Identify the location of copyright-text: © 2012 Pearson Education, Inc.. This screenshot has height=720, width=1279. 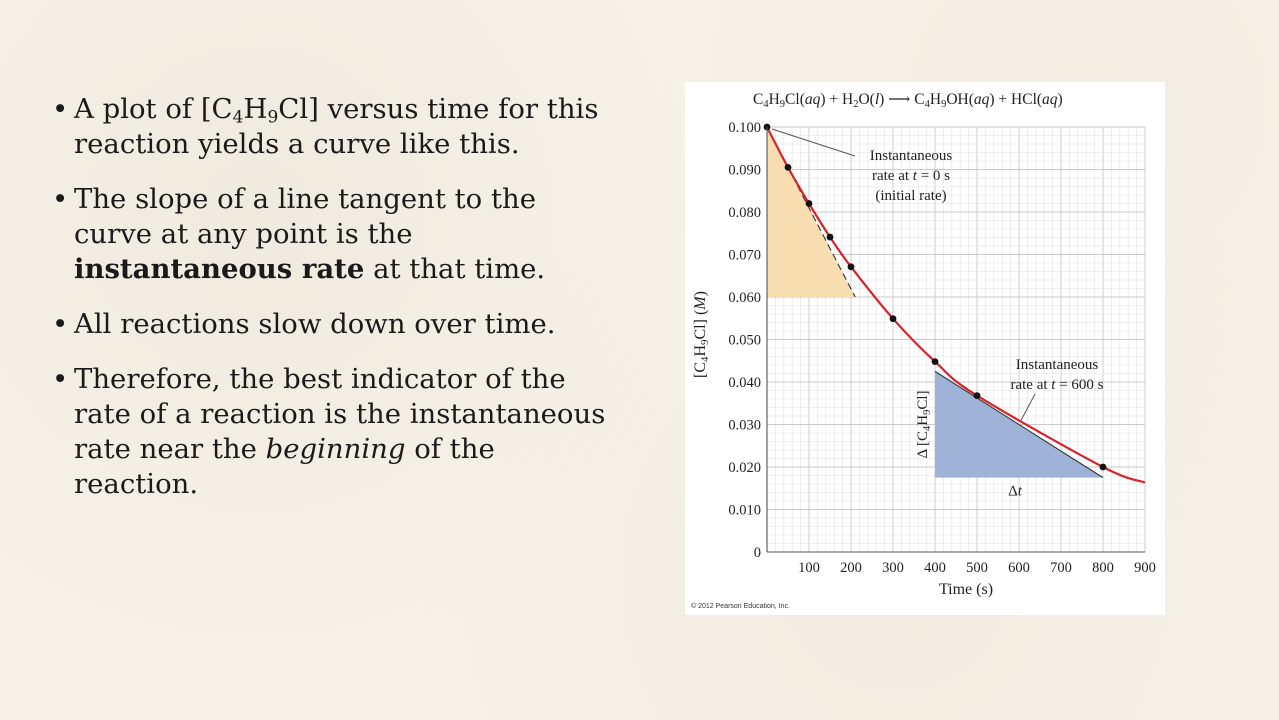
(740, 606).